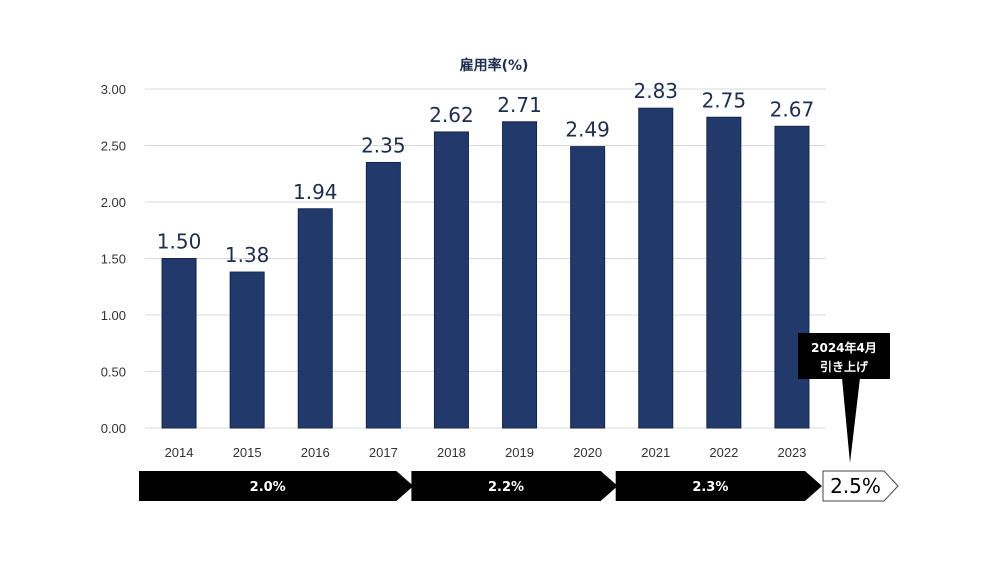 Image resolution: width=991 pixels, height=574 pixels. Describe the element at coordinates (268, 487) in the screenshot. I see `rate-period-label: 2.0%` at that location.